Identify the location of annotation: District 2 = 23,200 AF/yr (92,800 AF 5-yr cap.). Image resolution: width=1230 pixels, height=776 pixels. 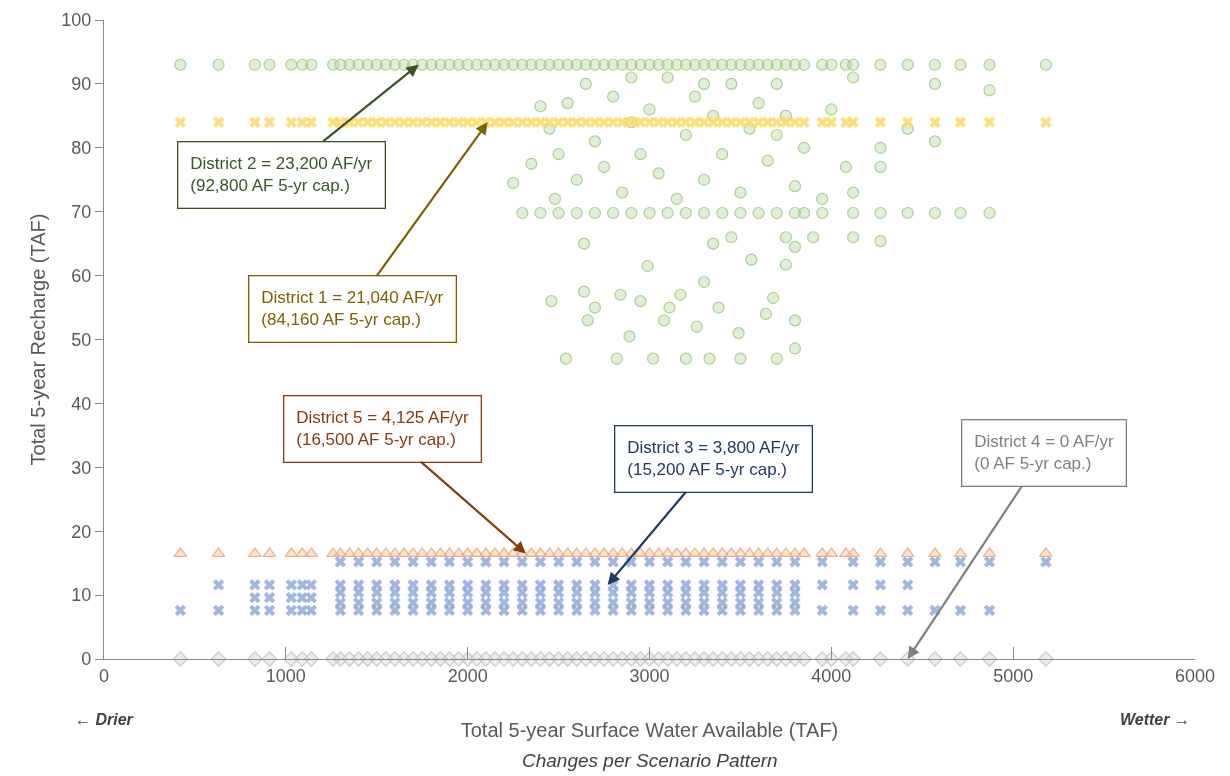
(281, 175).